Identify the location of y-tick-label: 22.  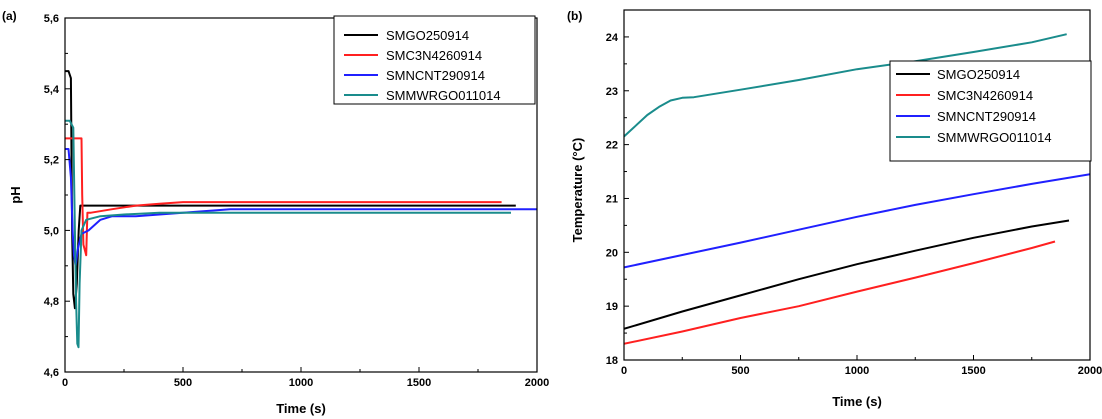
(612, 146).